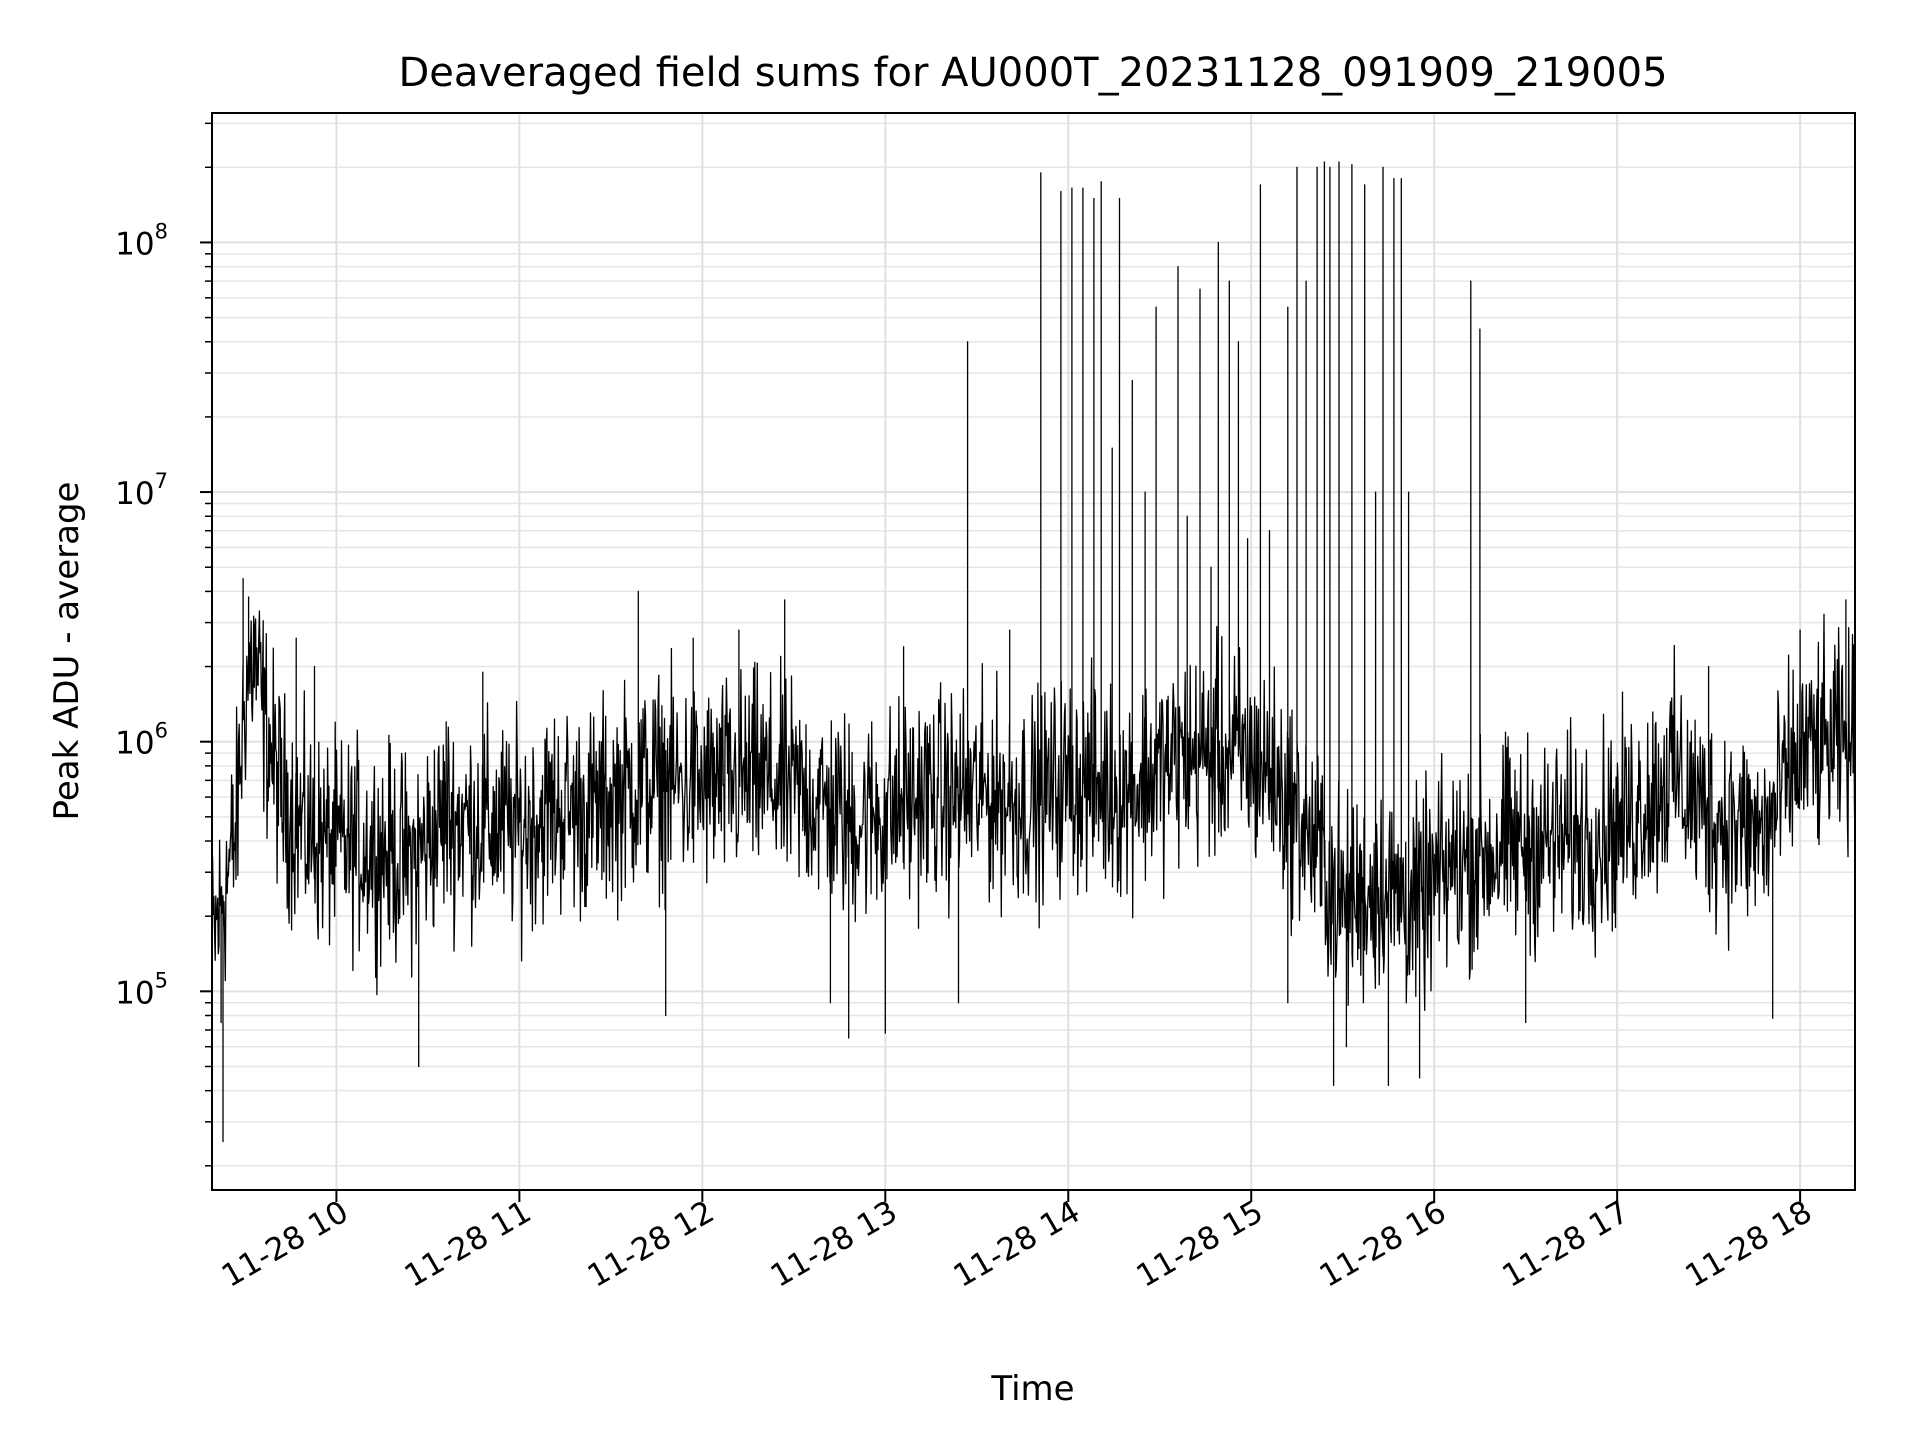  Describe the element at coordinates (141, 240) in the screenshot. I see `y-tick-label: 10⁸` at that location.